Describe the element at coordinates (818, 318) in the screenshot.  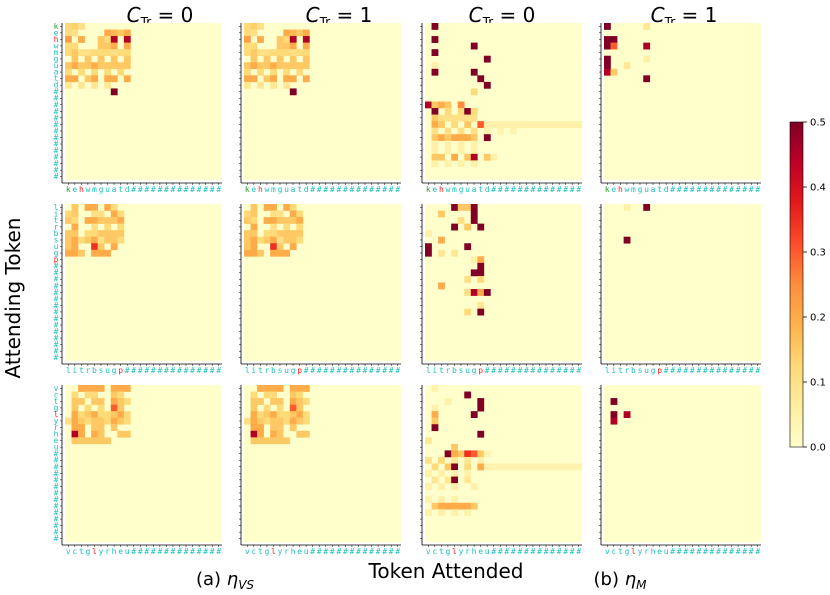
I see `colorbar-tick-label: 0.2` at that location.